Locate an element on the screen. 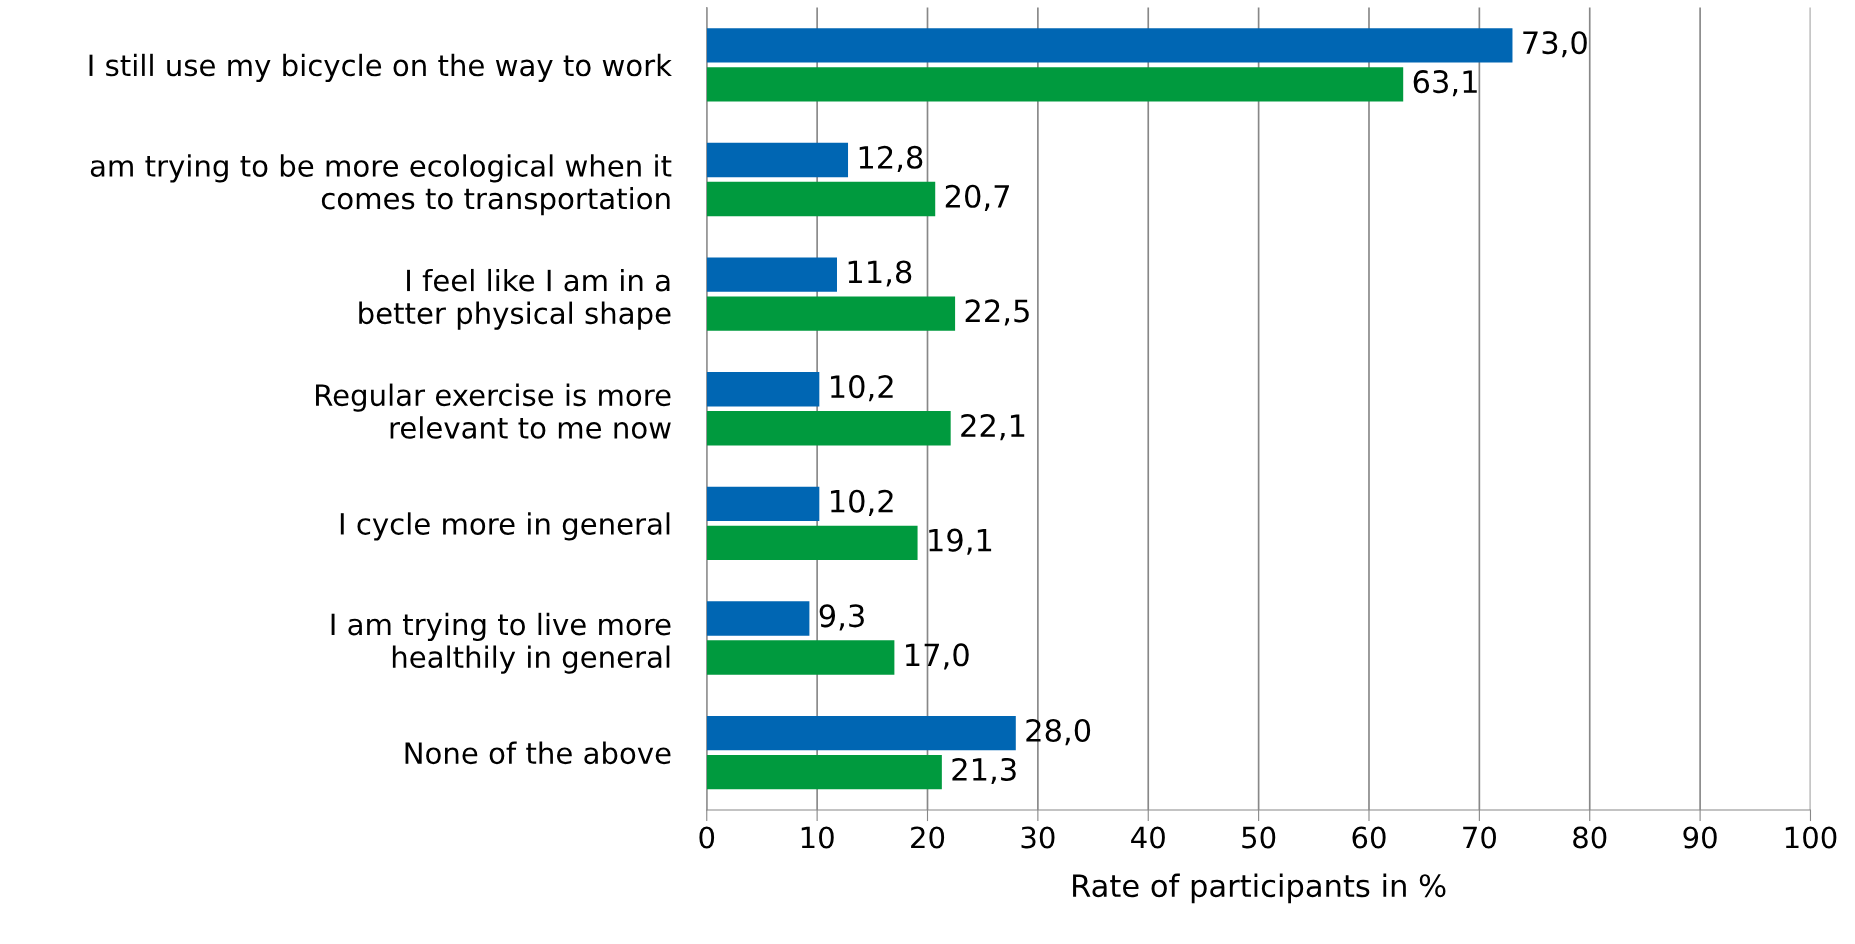 The width and height of the screenshot is (1855, 944). x-tick-label: 40 is located at coordinates (1148, 837).